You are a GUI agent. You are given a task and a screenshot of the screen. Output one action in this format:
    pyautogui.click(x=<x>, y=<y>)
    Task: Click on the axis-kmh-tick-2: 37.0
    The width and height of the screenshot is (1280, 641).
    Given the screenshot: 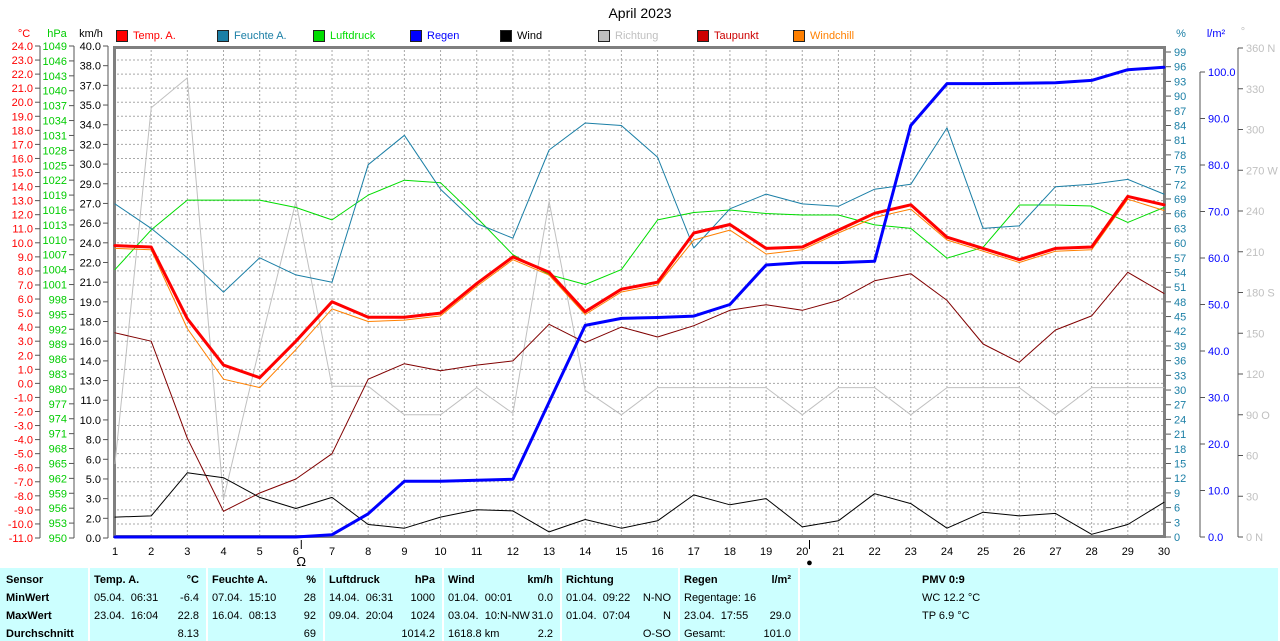 What is the action you would take?
    pyautogui.click(x=90, y=86)
    